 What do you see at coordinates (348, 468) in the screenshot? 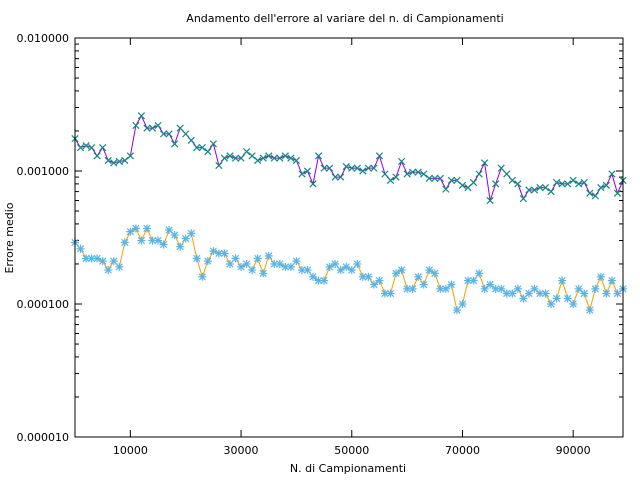
I see `x-axis-label: N. di Campionamenti` at bounding box center [348, 468].